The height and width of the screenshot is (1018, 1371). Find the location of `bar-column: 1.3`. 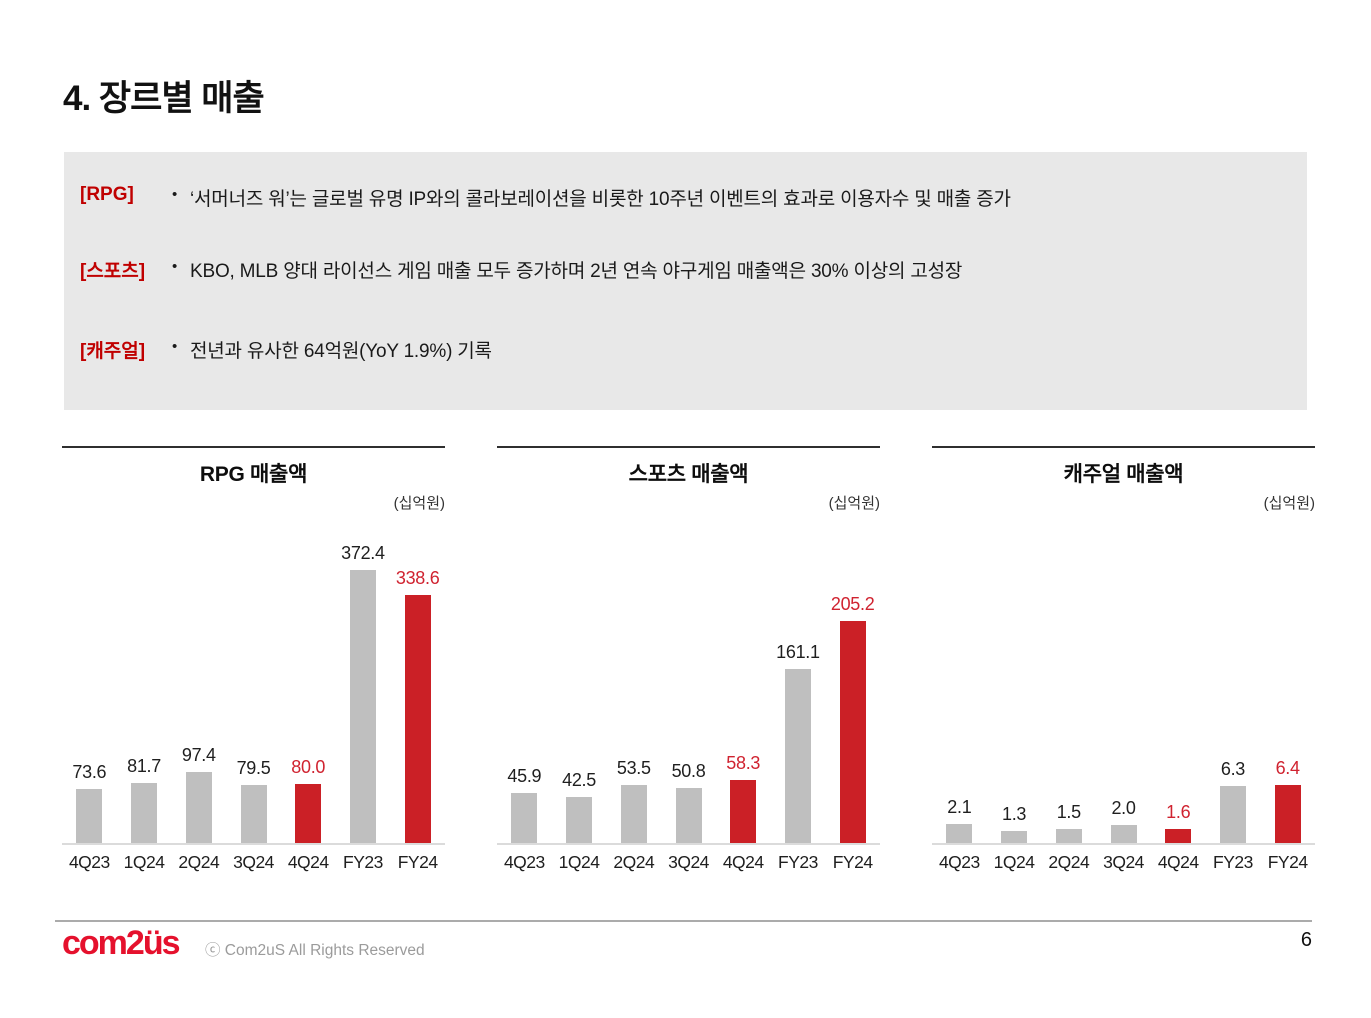

bar-column: 1.3 is located at coordinates (1014, 823).